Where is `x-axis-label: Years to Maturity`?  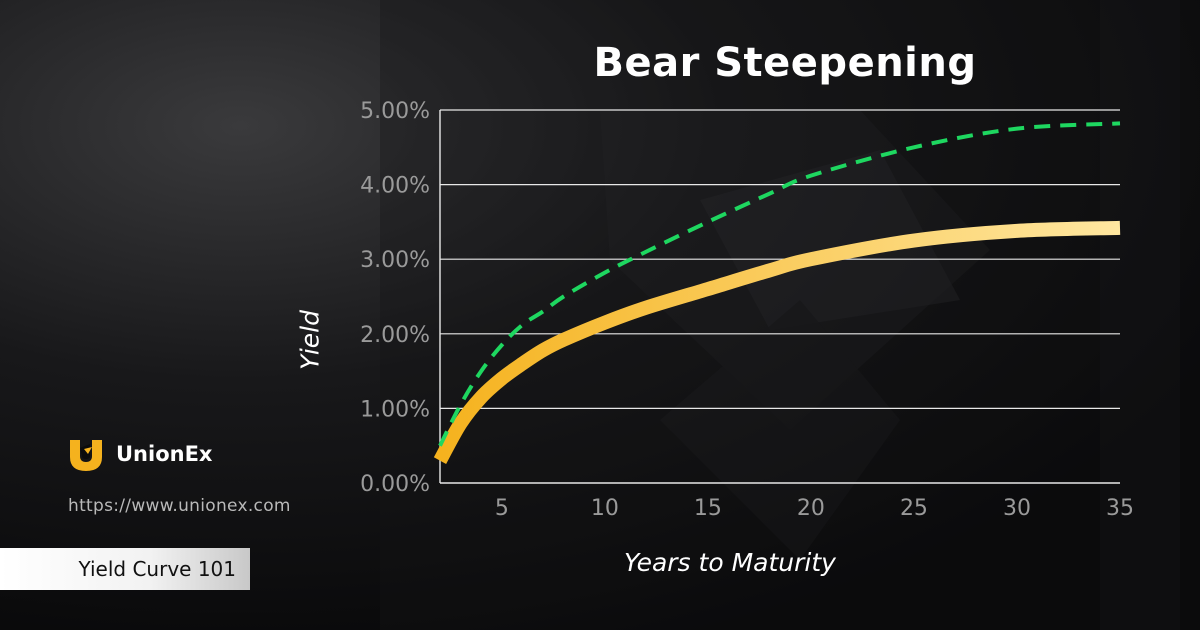
x-axis-label: Years to Maturity is located at coordinates (730, 562).